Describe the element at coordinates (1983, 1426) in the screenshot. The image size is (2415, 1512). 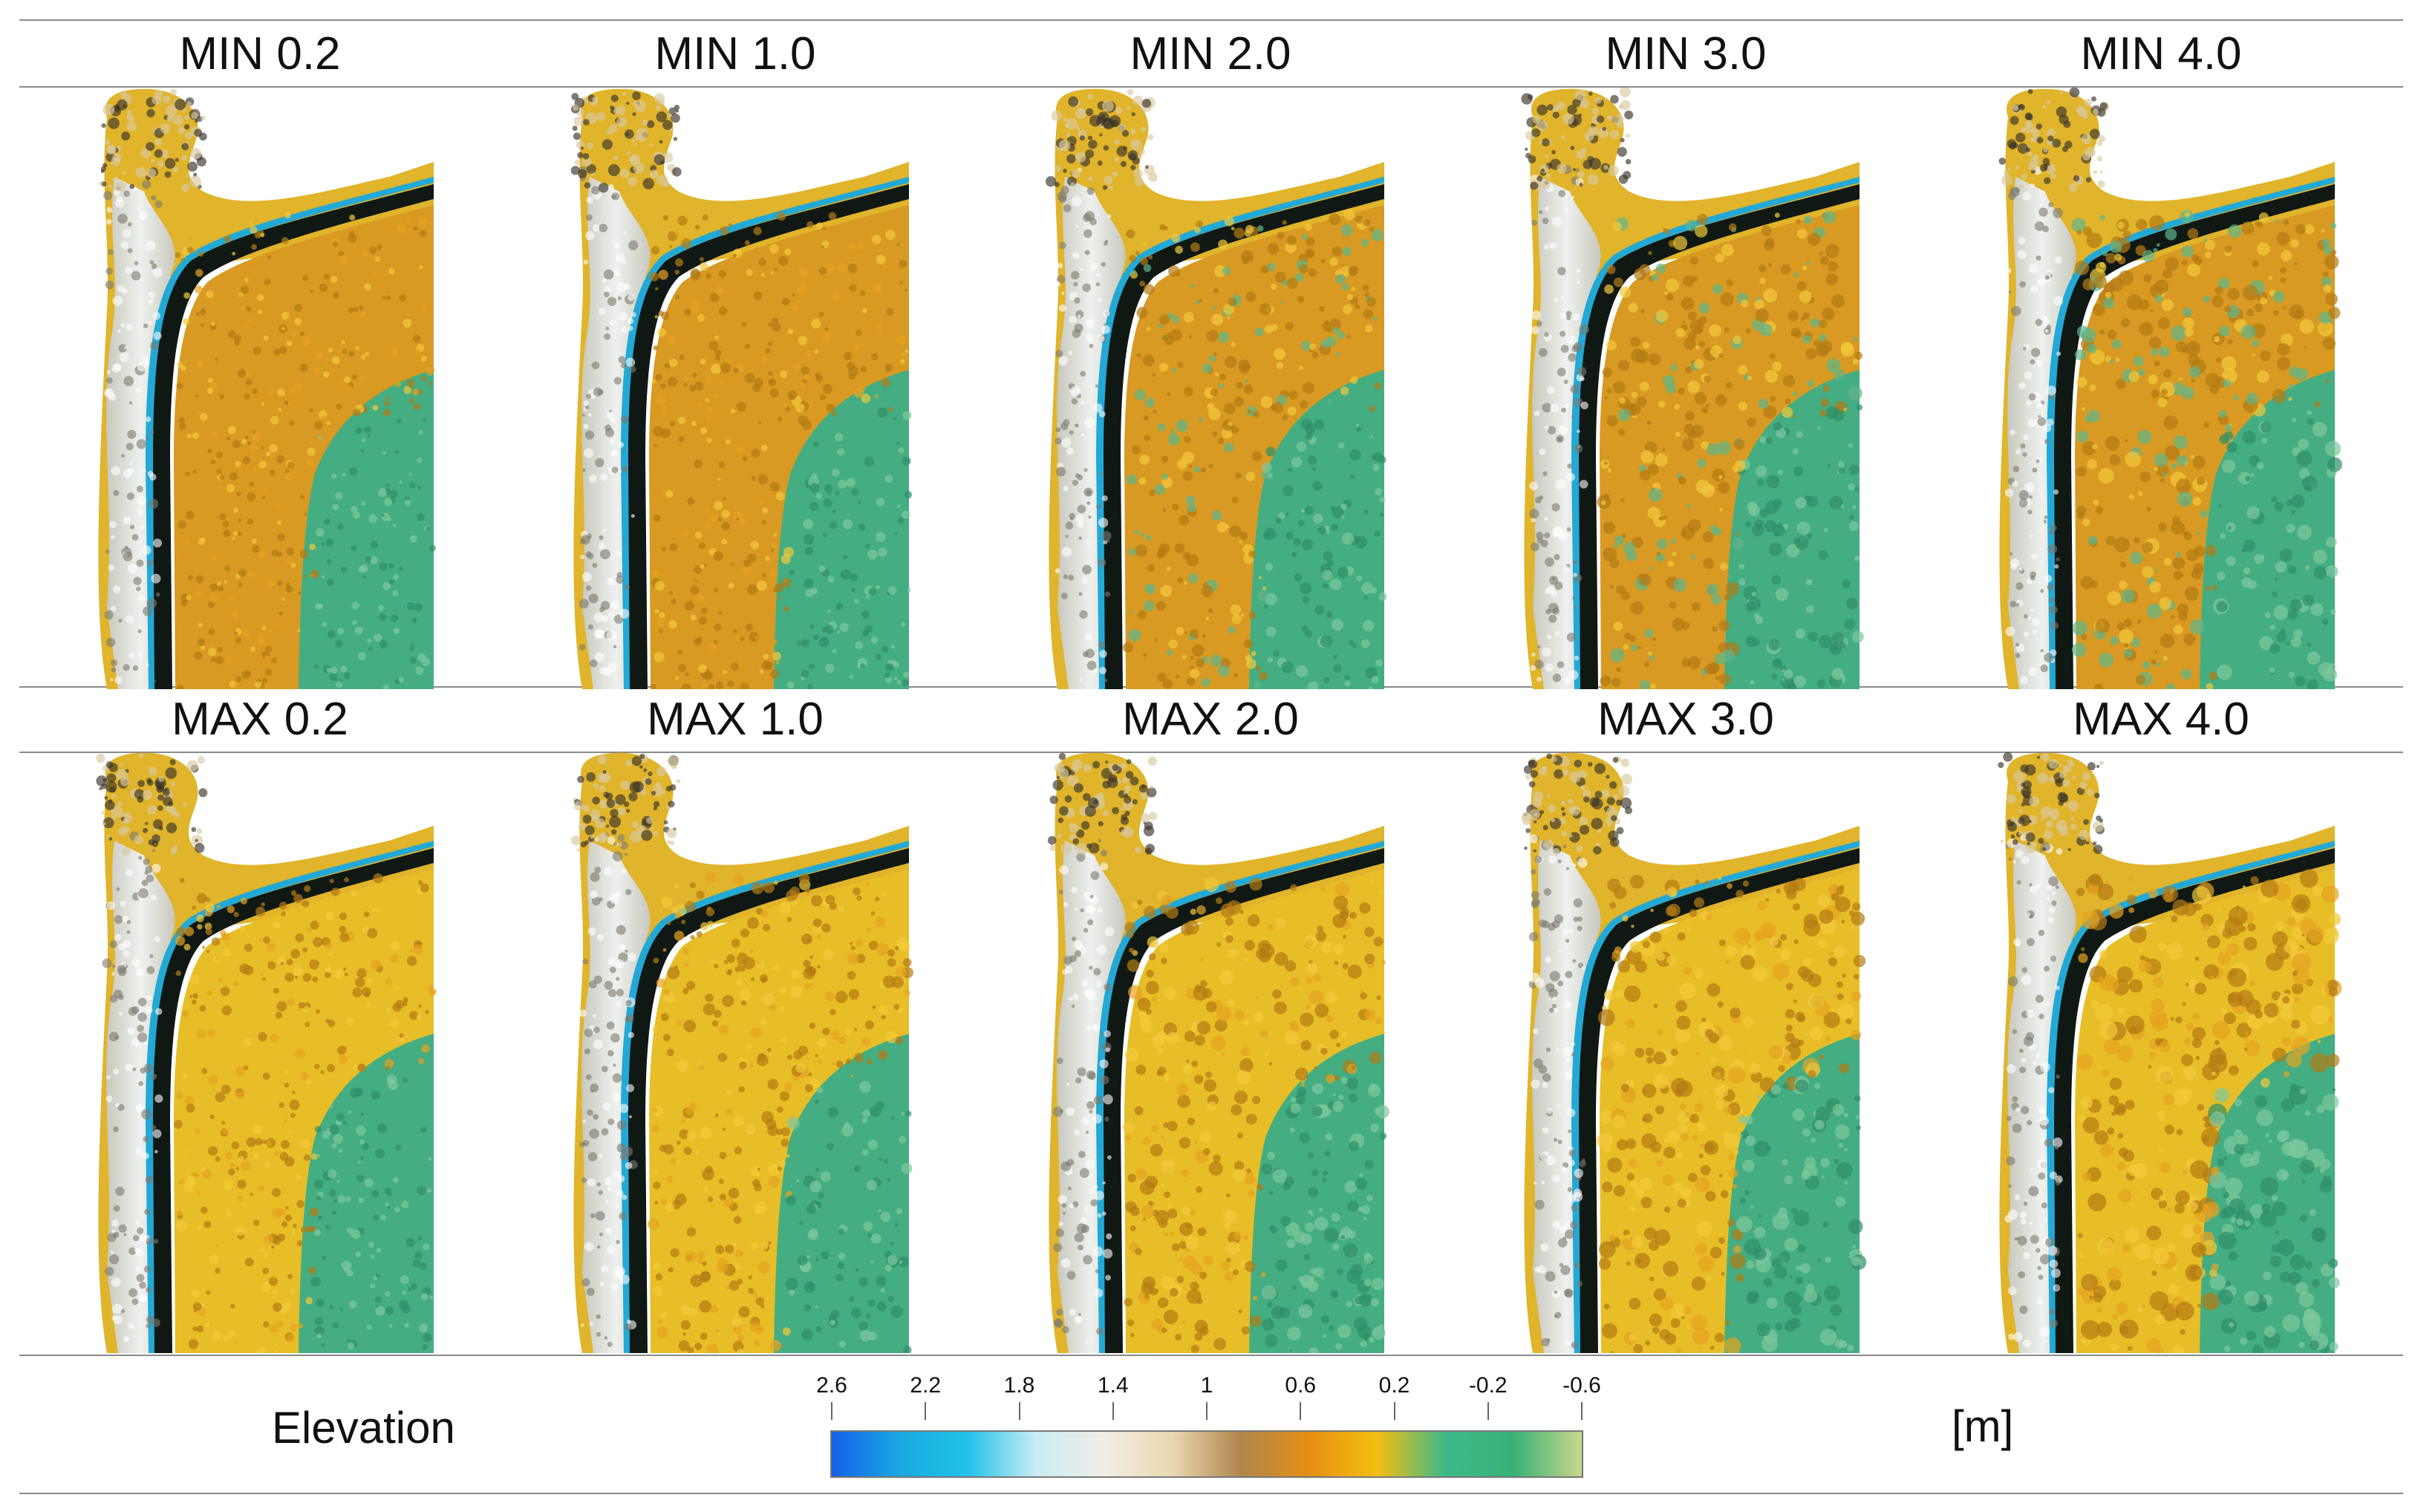
I see `legend-unit: [m]` at that location.